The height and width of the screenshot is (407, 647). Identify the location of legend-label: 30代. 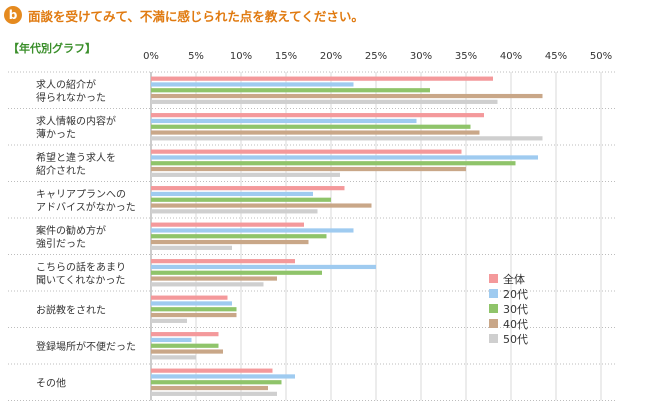
(515, 309).